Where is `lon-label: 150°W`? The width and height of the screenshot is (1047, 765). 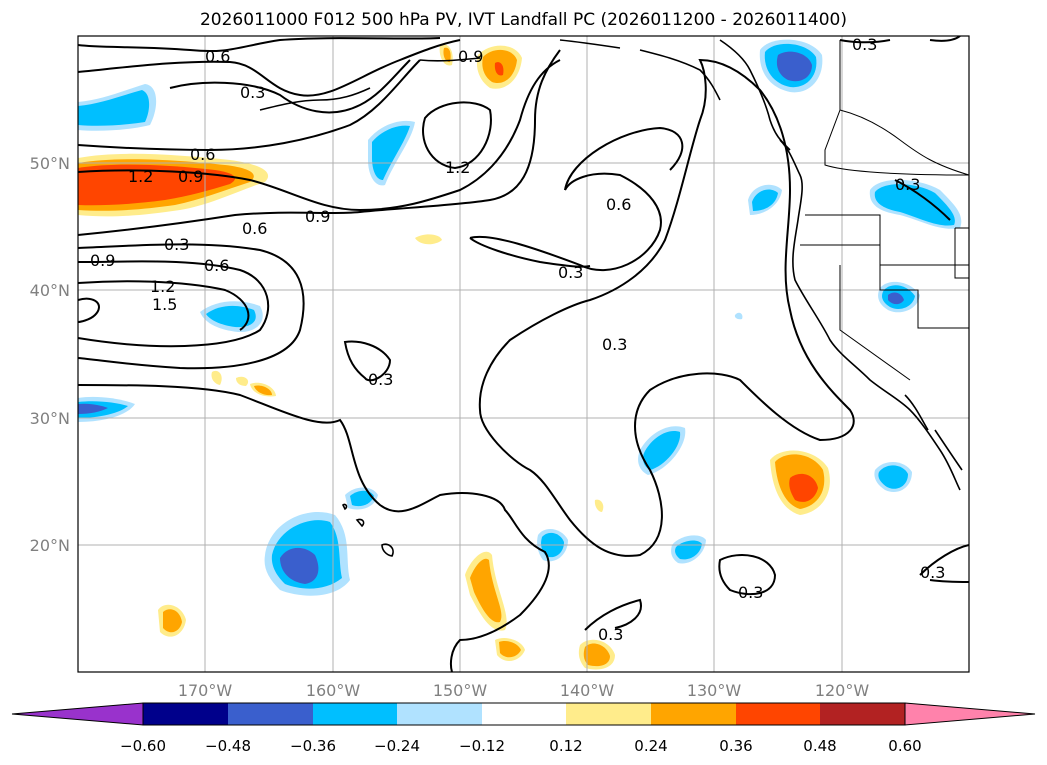
lon-label: 150°W is located at coordinates (460, 690).